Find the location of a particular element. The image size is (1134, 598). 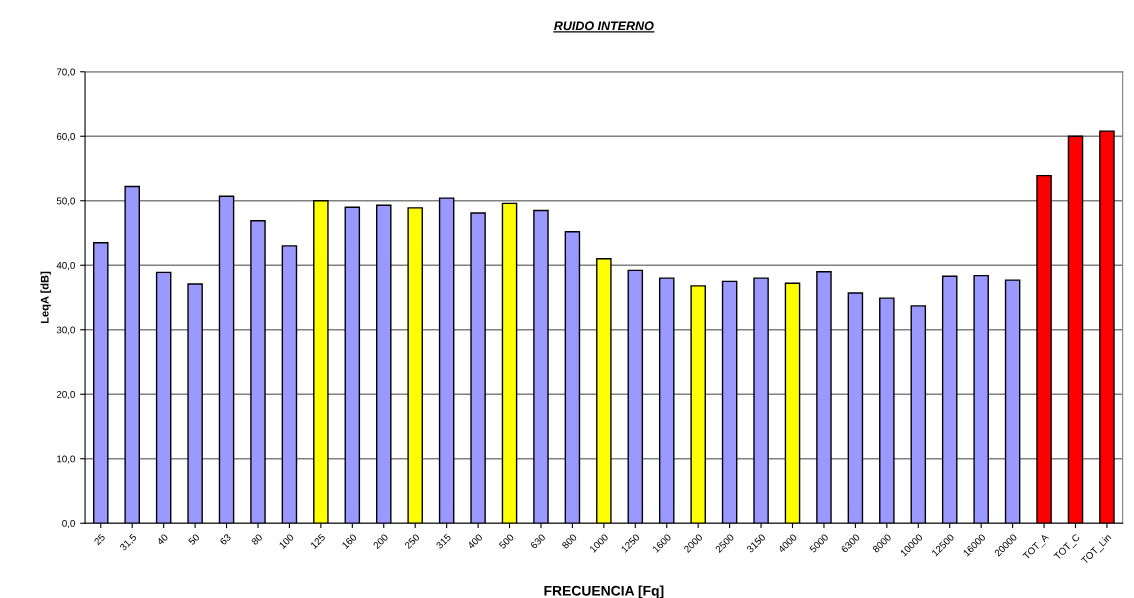

x-tick-label: 250 is located at coordinates (412, 541).